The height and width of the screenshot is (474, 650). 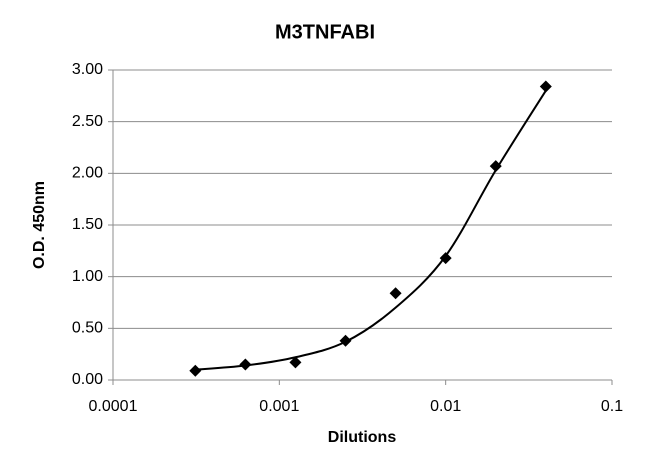 What do you see at coordinates (87, 276) in the screenshot?
I see `y-tick-label: 1.00` at bounding box center [87, 276].